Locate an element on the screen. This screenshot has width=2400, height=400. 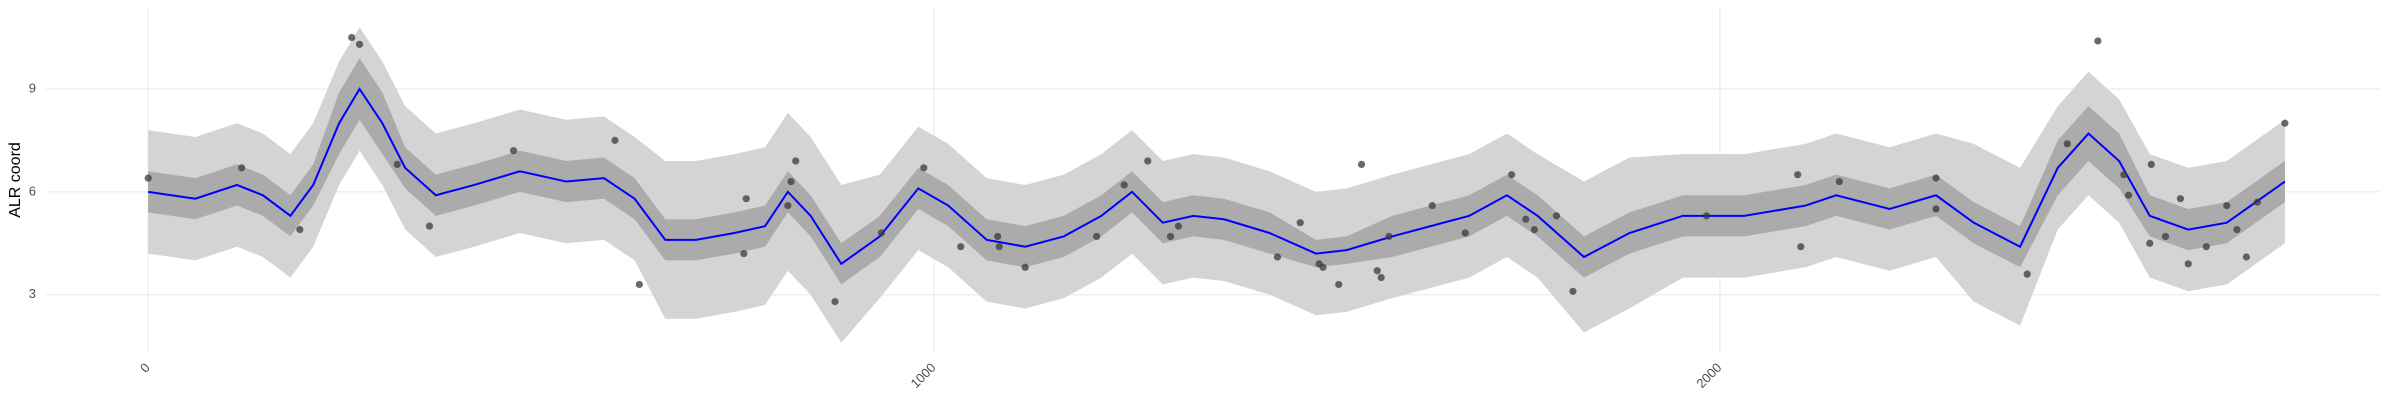
y-tick-label: 9 is located at coordinates (32, 87).